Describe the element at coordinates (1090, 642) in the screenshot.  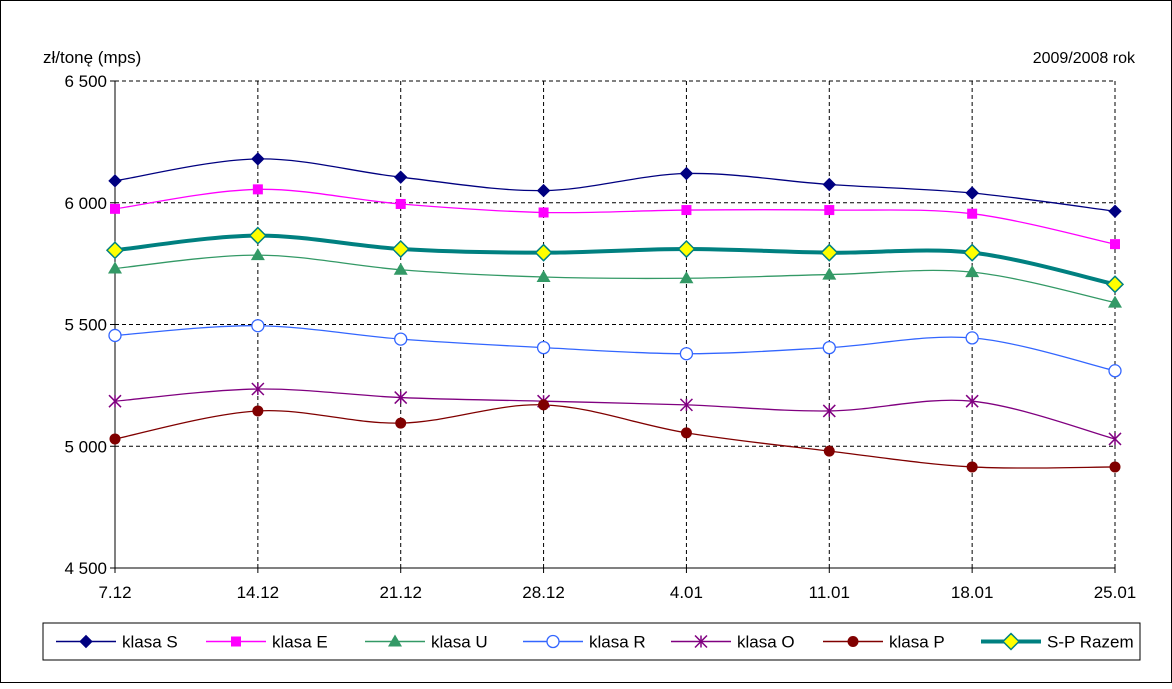
I see `legend-label: S-P Razem` at that location.